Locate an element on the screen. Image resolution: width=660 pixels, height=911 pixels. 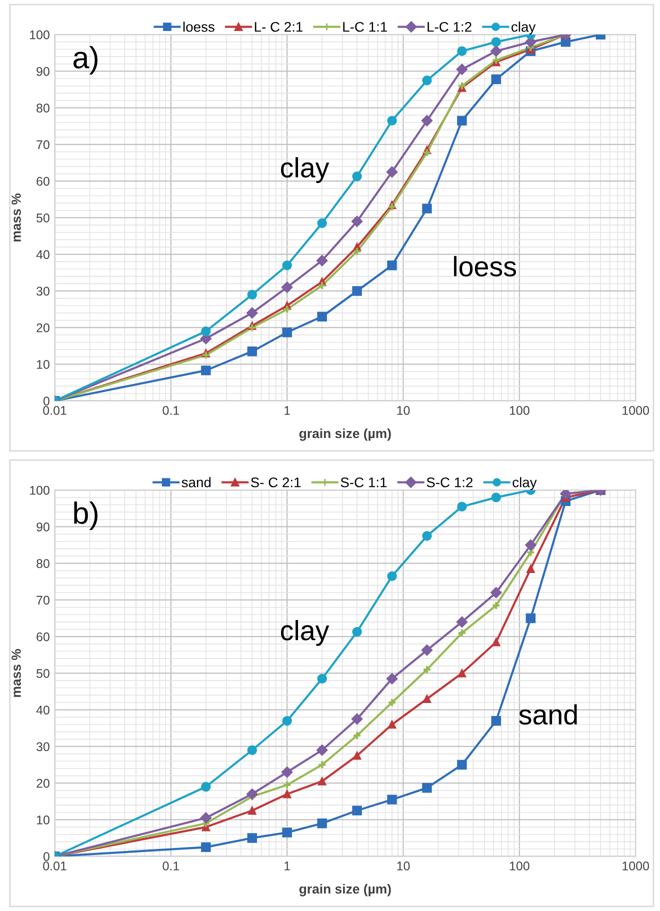
legend-label: S-C 1:2 is located at coordinates (449, 482).